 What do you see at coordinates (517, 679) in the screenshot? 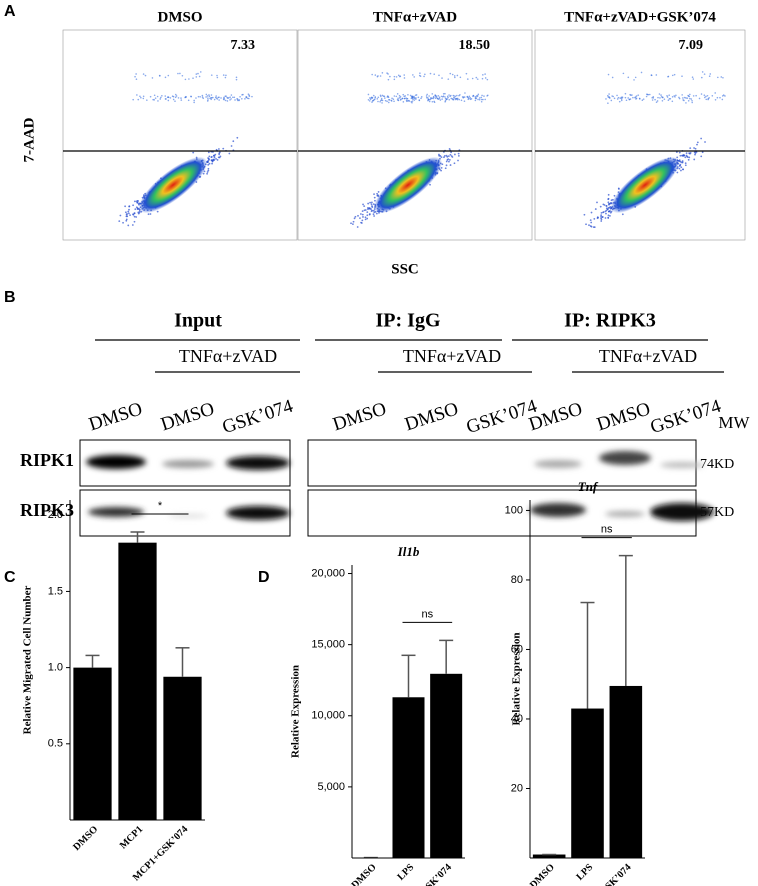
I see `y-axis-label: Relative Expression` at bounding box center [517, 679].